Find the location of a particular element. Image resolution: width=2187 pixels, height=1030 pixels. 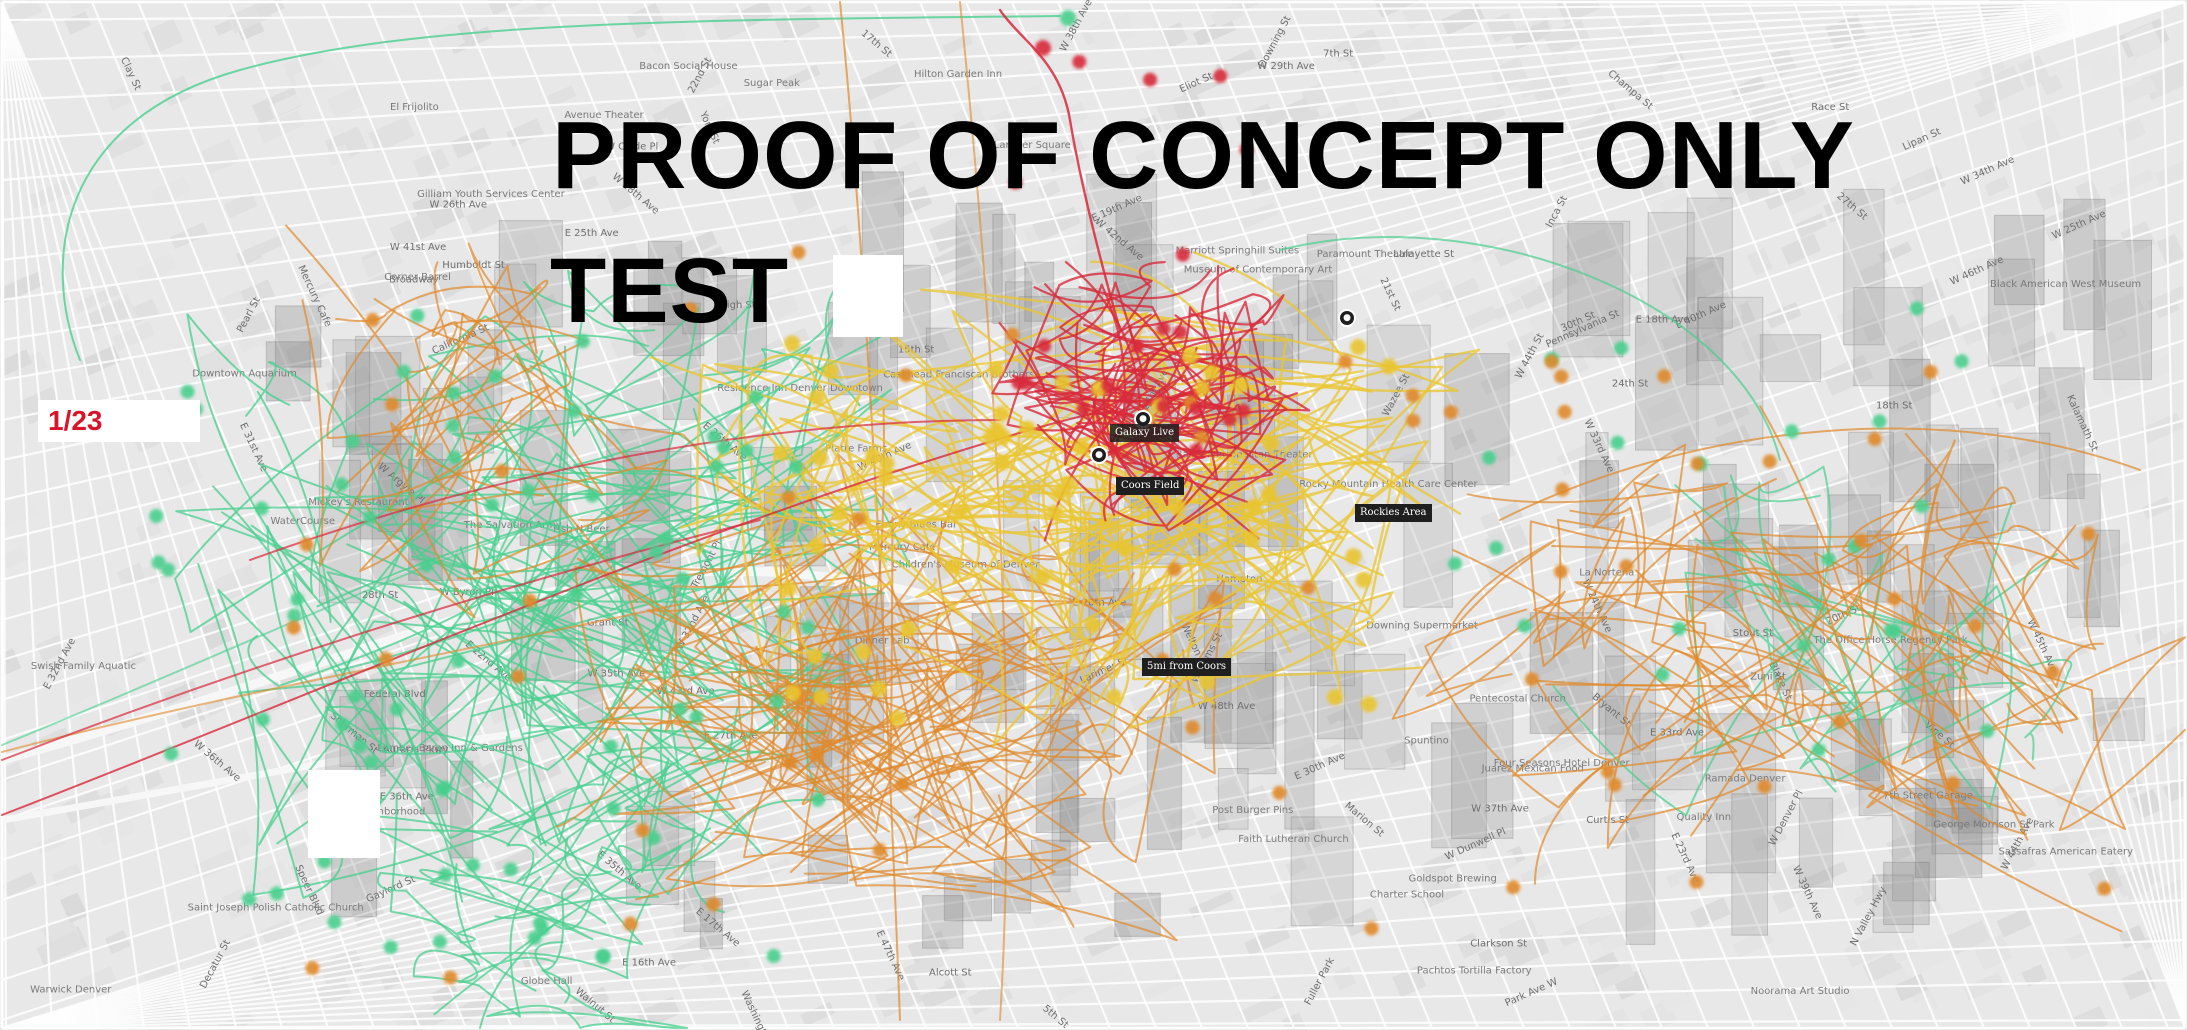

coors-field-pin-icon: ● is located at coordinates (1099, 455).